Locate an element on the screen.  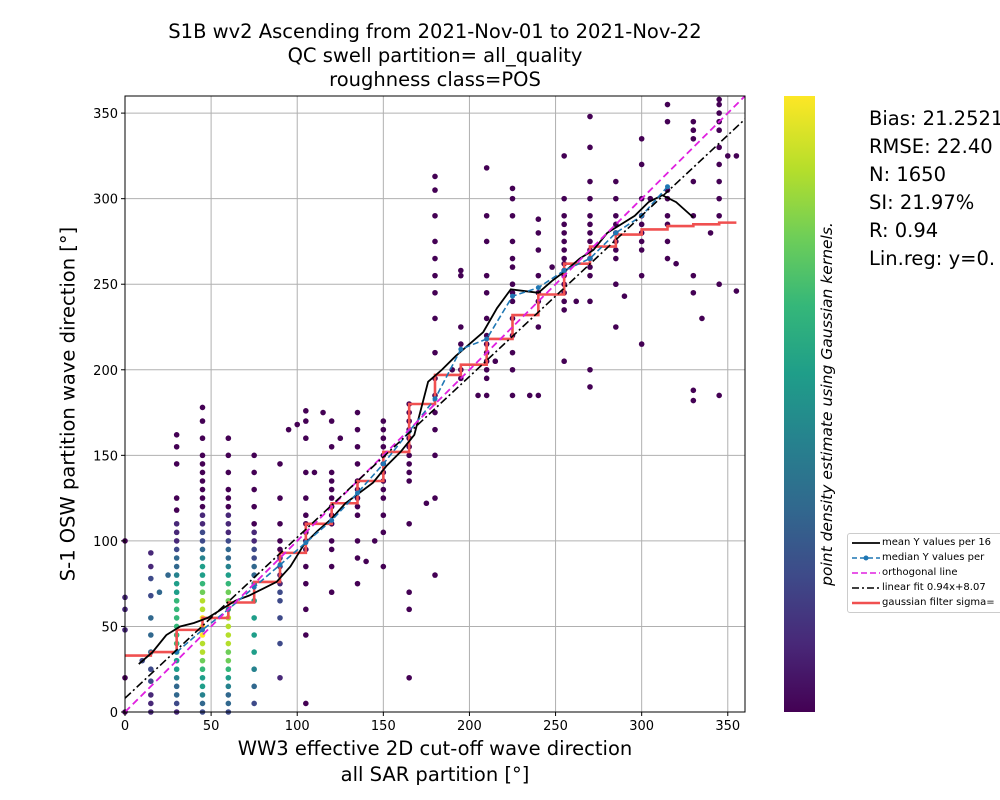
legend-swatch-linear-fit is located at coordinates (866, 588).